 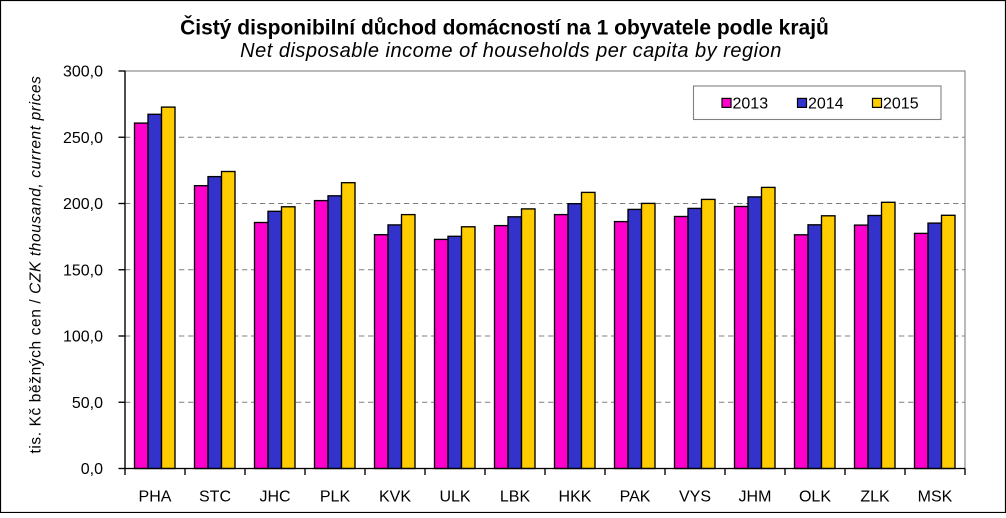 I want to click on svg-text: 50,0, so click(x=87, y=403).